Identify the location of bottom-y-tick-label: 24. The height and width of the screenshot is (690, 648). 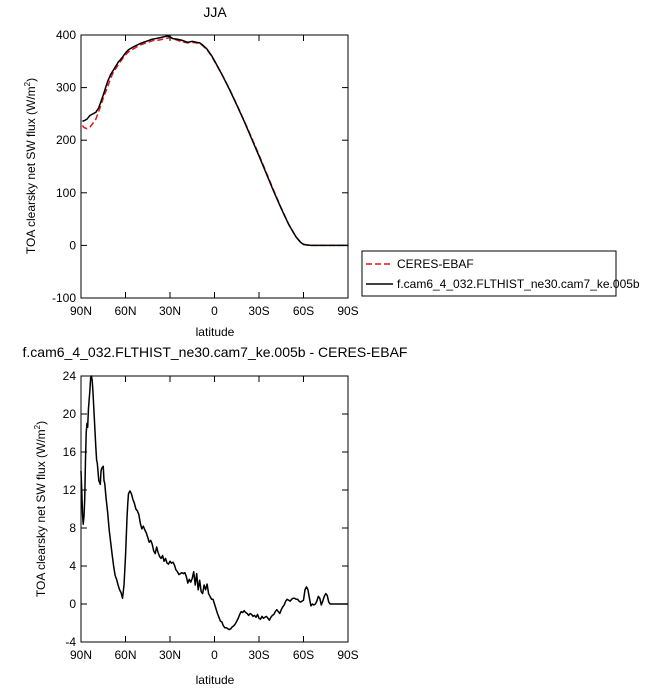
(70, 376).